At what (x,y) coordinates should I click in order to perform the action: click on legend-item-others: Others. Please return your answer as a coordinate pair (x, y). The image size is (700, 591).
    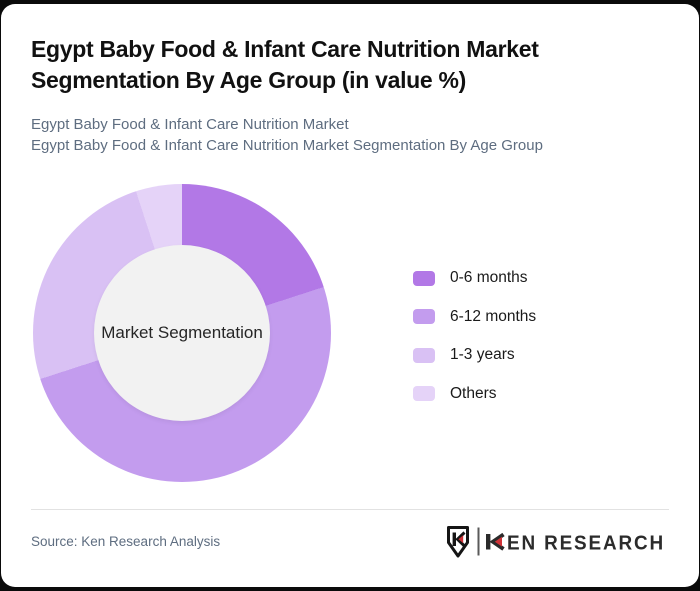
    Looking at the image, I should click on (474, 394).